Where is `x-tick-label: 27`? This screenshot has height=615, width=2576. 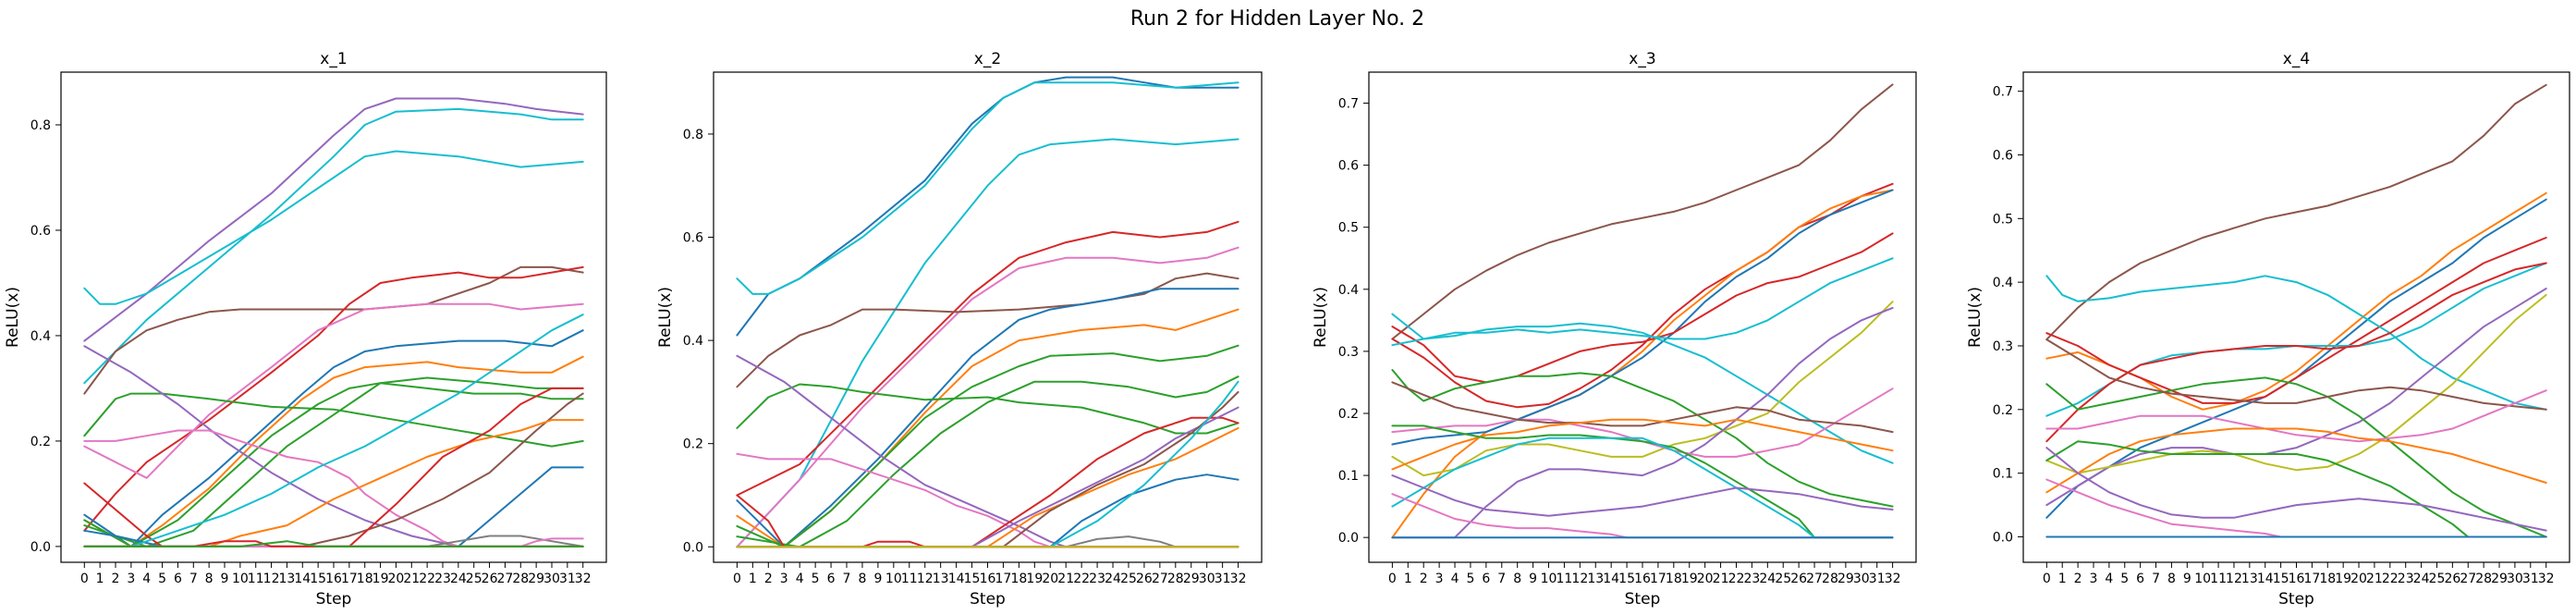 x-tick-label: 27 is located at coordinates (505, 579).